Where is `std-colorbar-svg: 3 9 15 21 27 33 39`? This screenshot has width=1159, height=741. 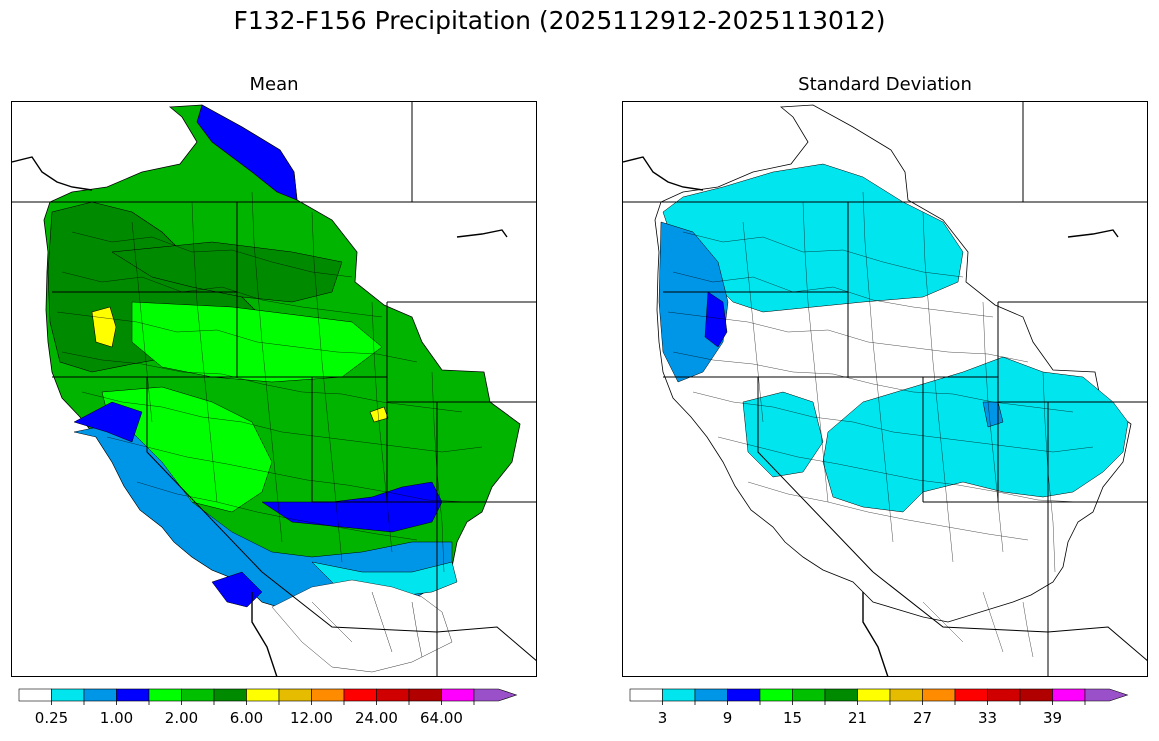
std-colorbar-svg: 3 9 15 21 27 33 39 is located at coordinates (879, 707).